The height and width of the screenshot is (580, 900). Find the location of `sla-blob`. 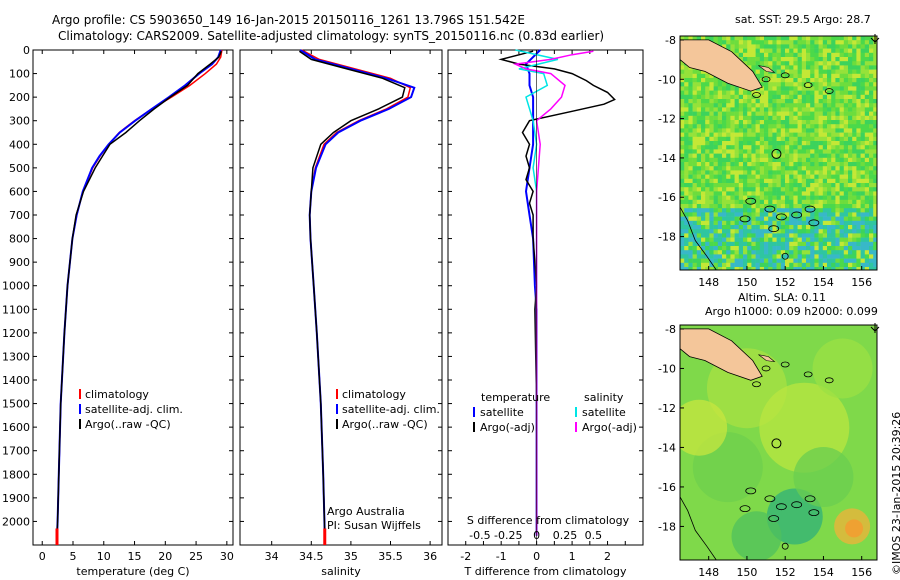

sla-blob is located at coordinates (704, 427).